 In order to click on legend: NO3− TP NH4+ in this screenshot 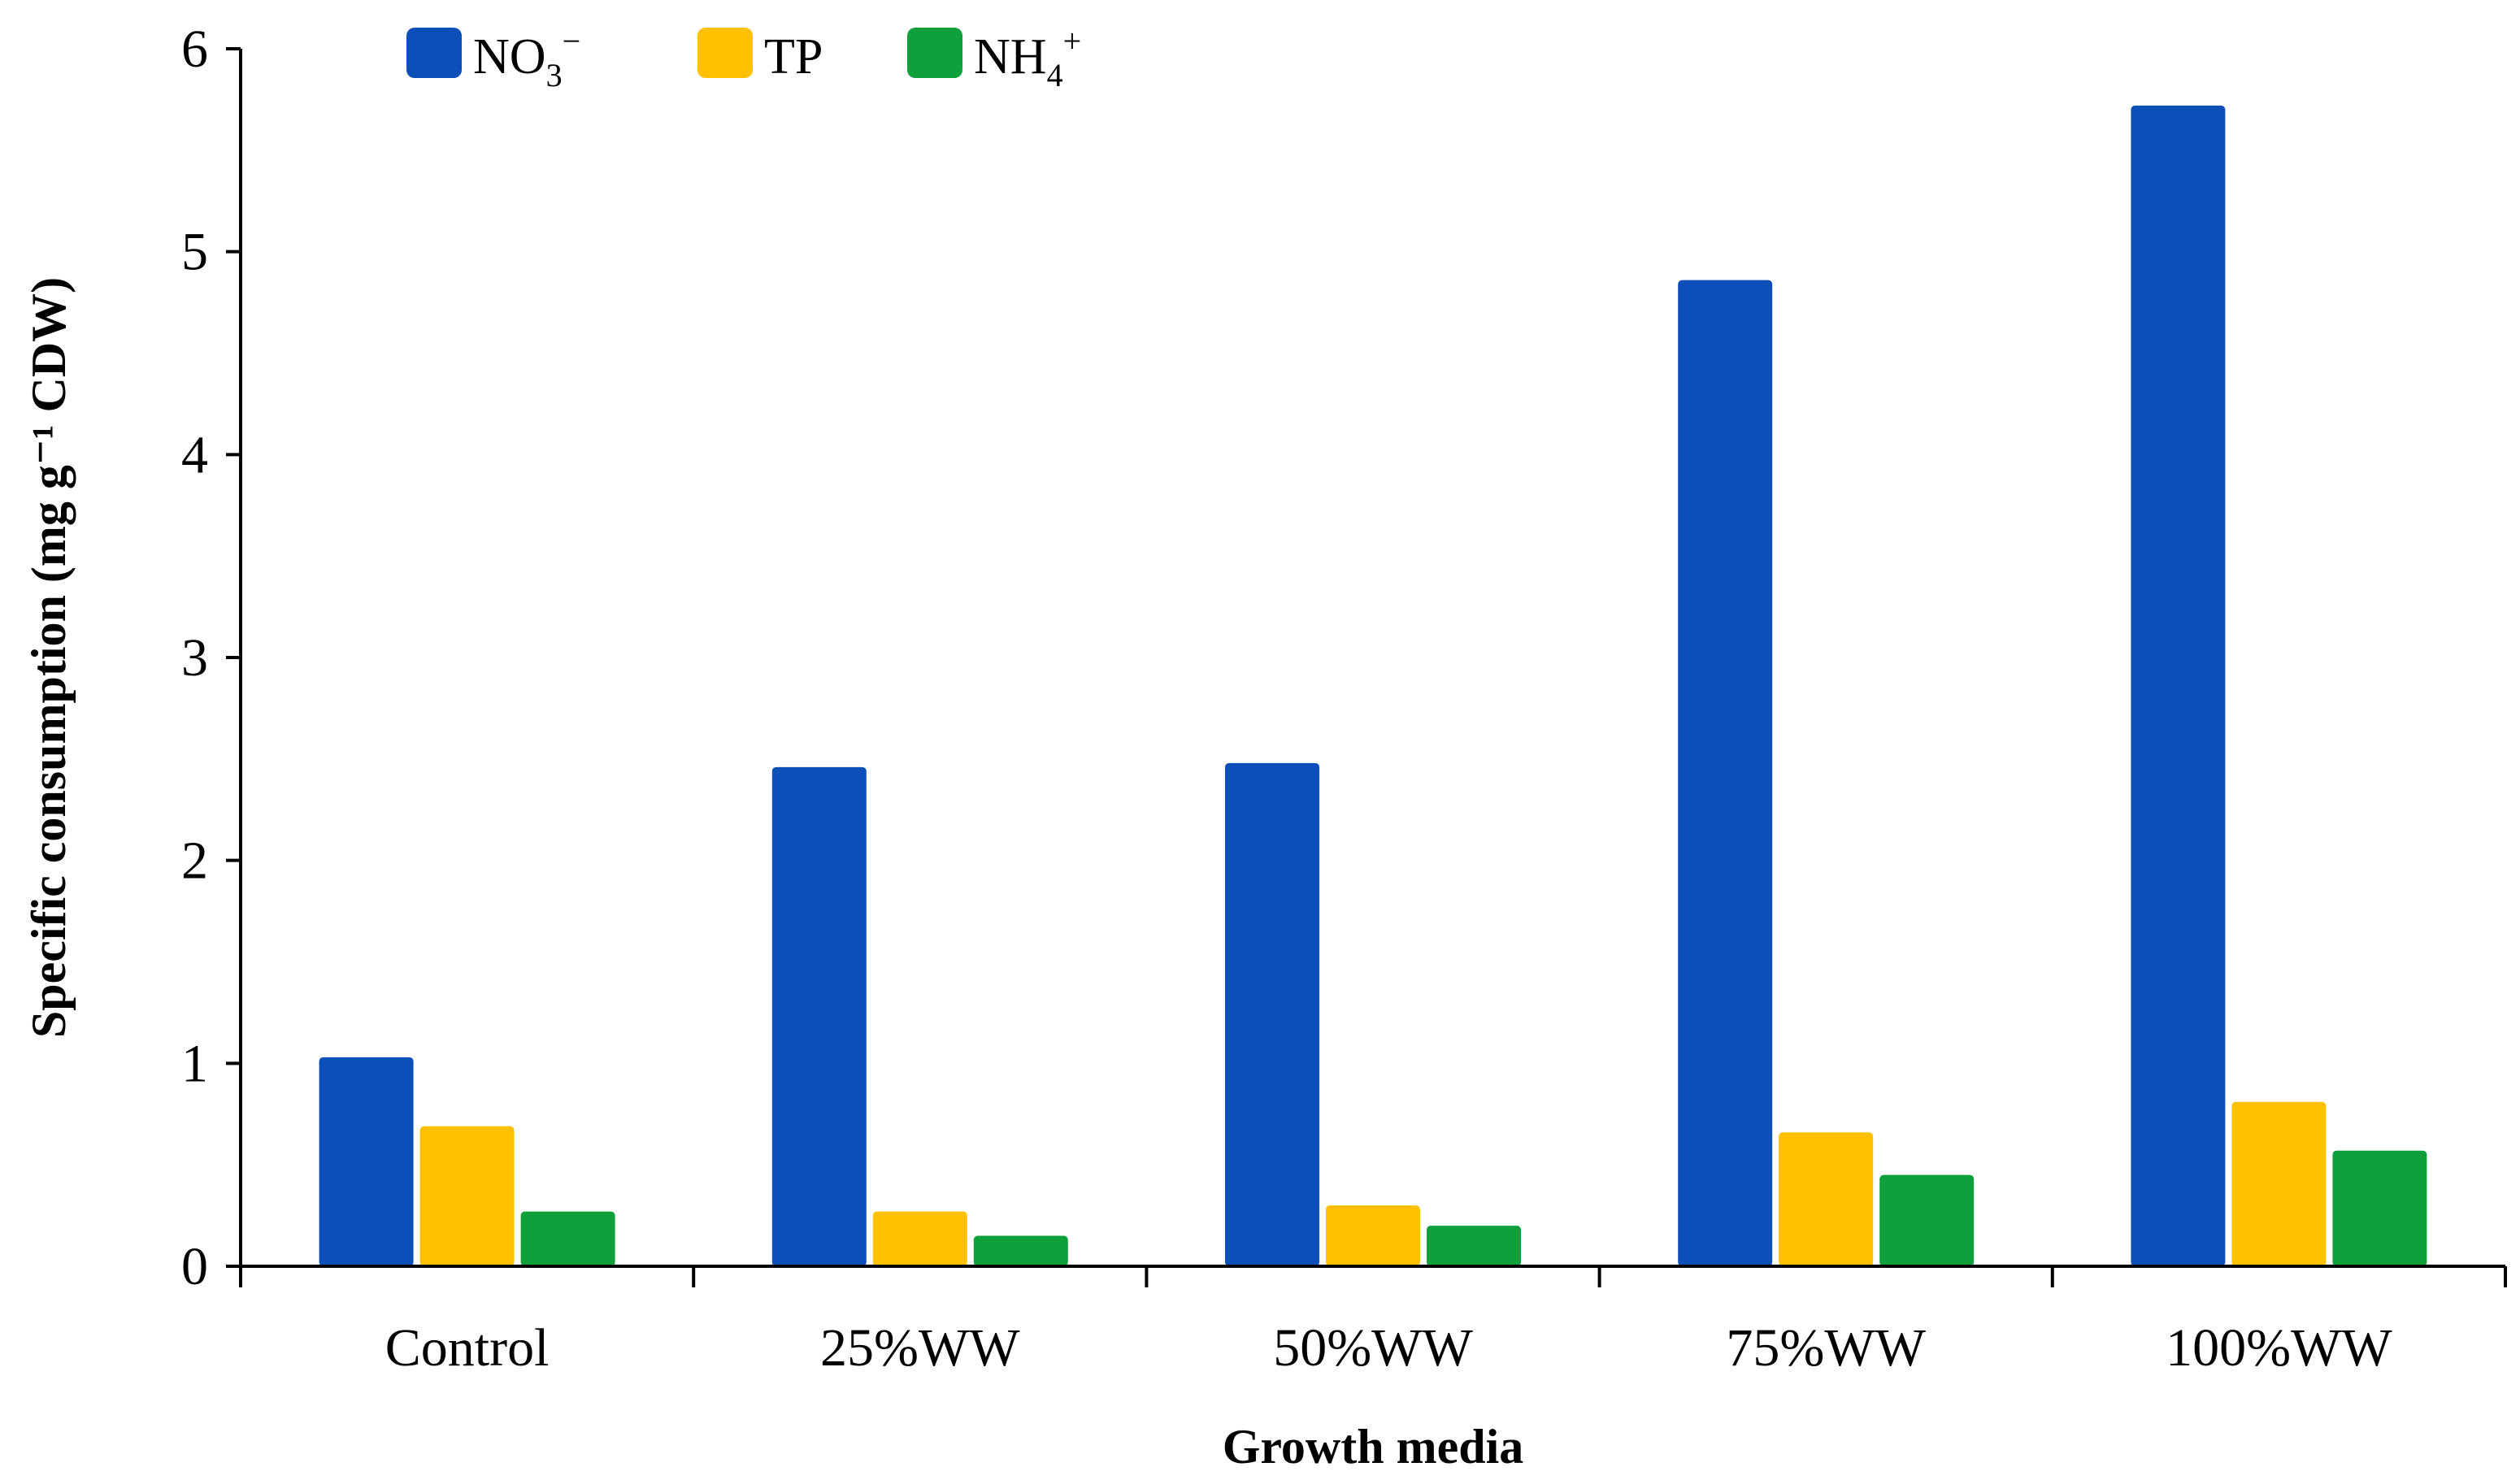, I will do `click(743, 58)`.